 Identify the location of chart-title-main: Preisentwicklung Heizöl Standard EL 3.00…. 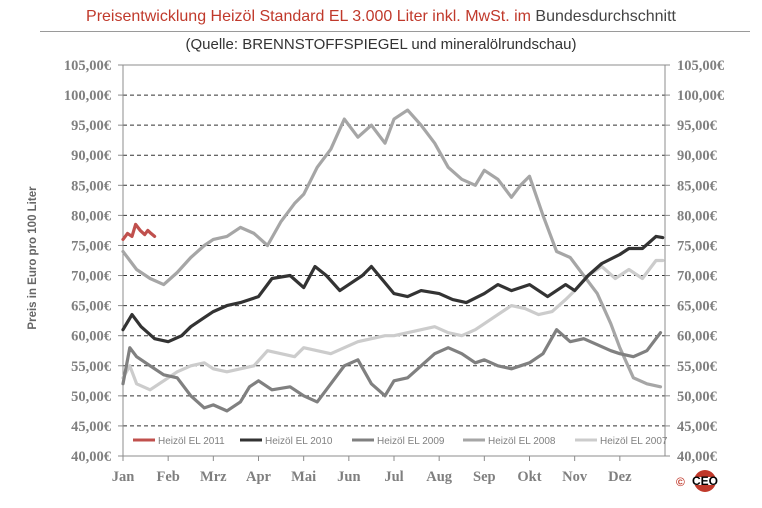
(308, 16).